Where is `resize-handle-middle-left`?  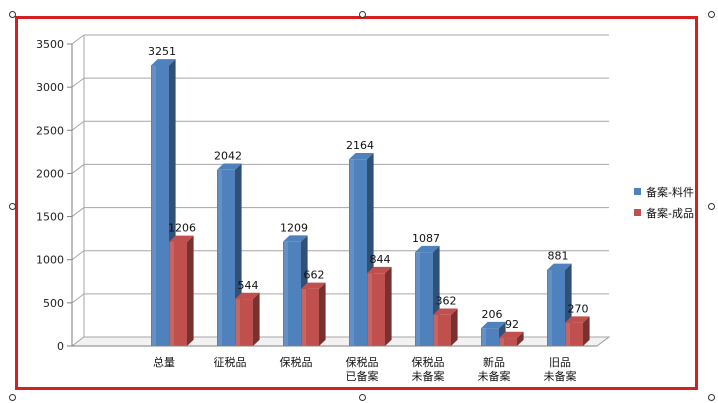
resize-handle-middle-left is located at coordinates (12, 206).